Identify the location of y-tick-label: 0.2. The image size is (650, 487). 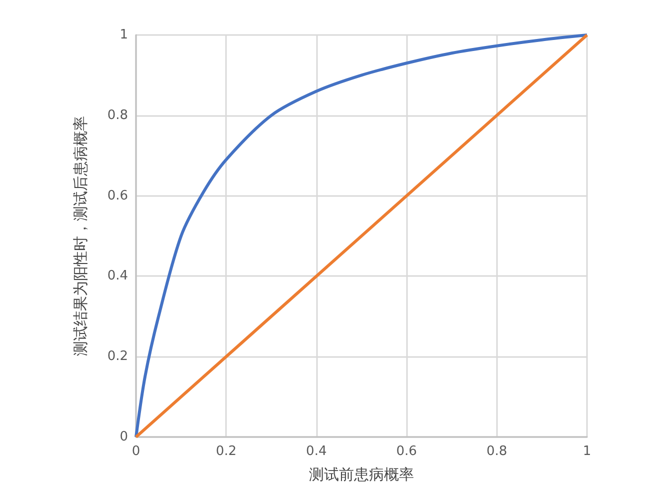
(117, 356).